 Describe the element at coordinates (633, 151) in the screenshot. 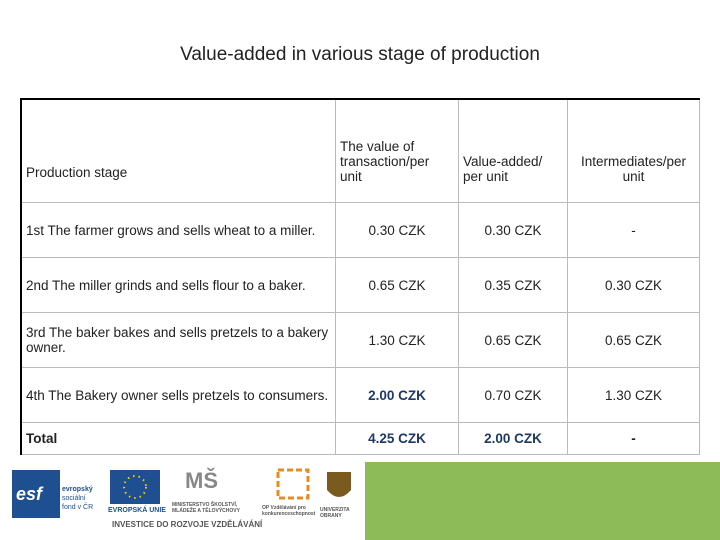

I see `header-cell: Intermediates/per unit` at that location.